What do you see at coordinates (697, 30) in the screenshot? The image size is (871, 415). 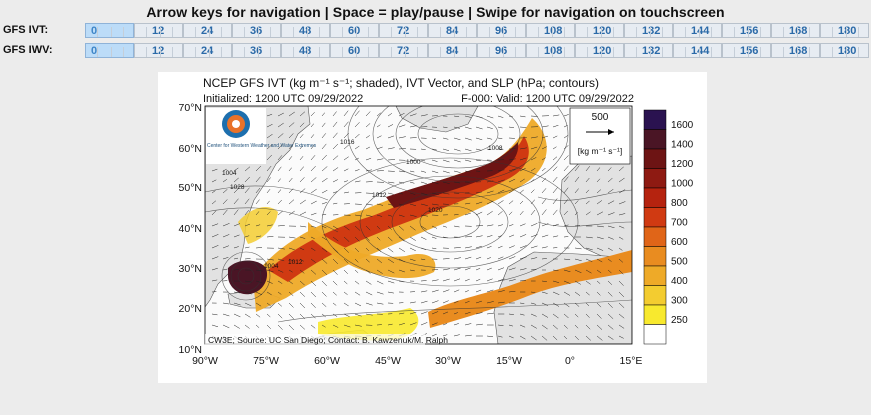 I see `forecast-hour-cell: 144` at bounding box center [697, 30].